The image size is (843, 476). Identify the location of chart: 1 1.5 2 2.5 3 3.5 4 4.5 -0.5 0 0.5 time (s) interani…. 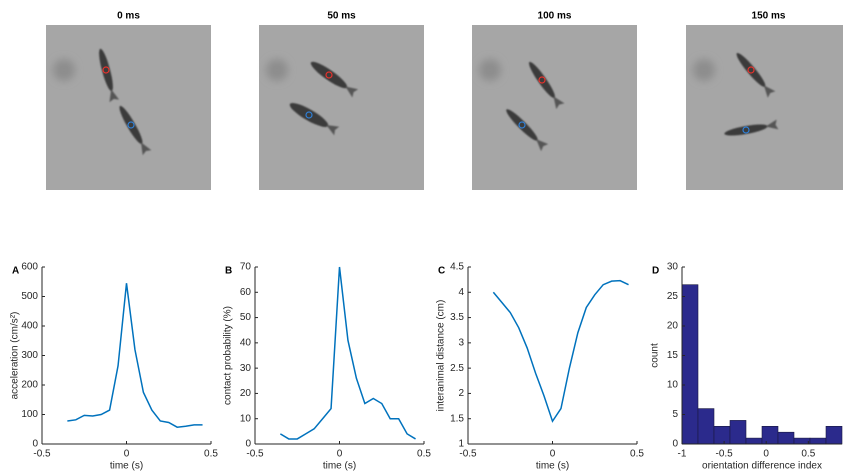
(540, 367).